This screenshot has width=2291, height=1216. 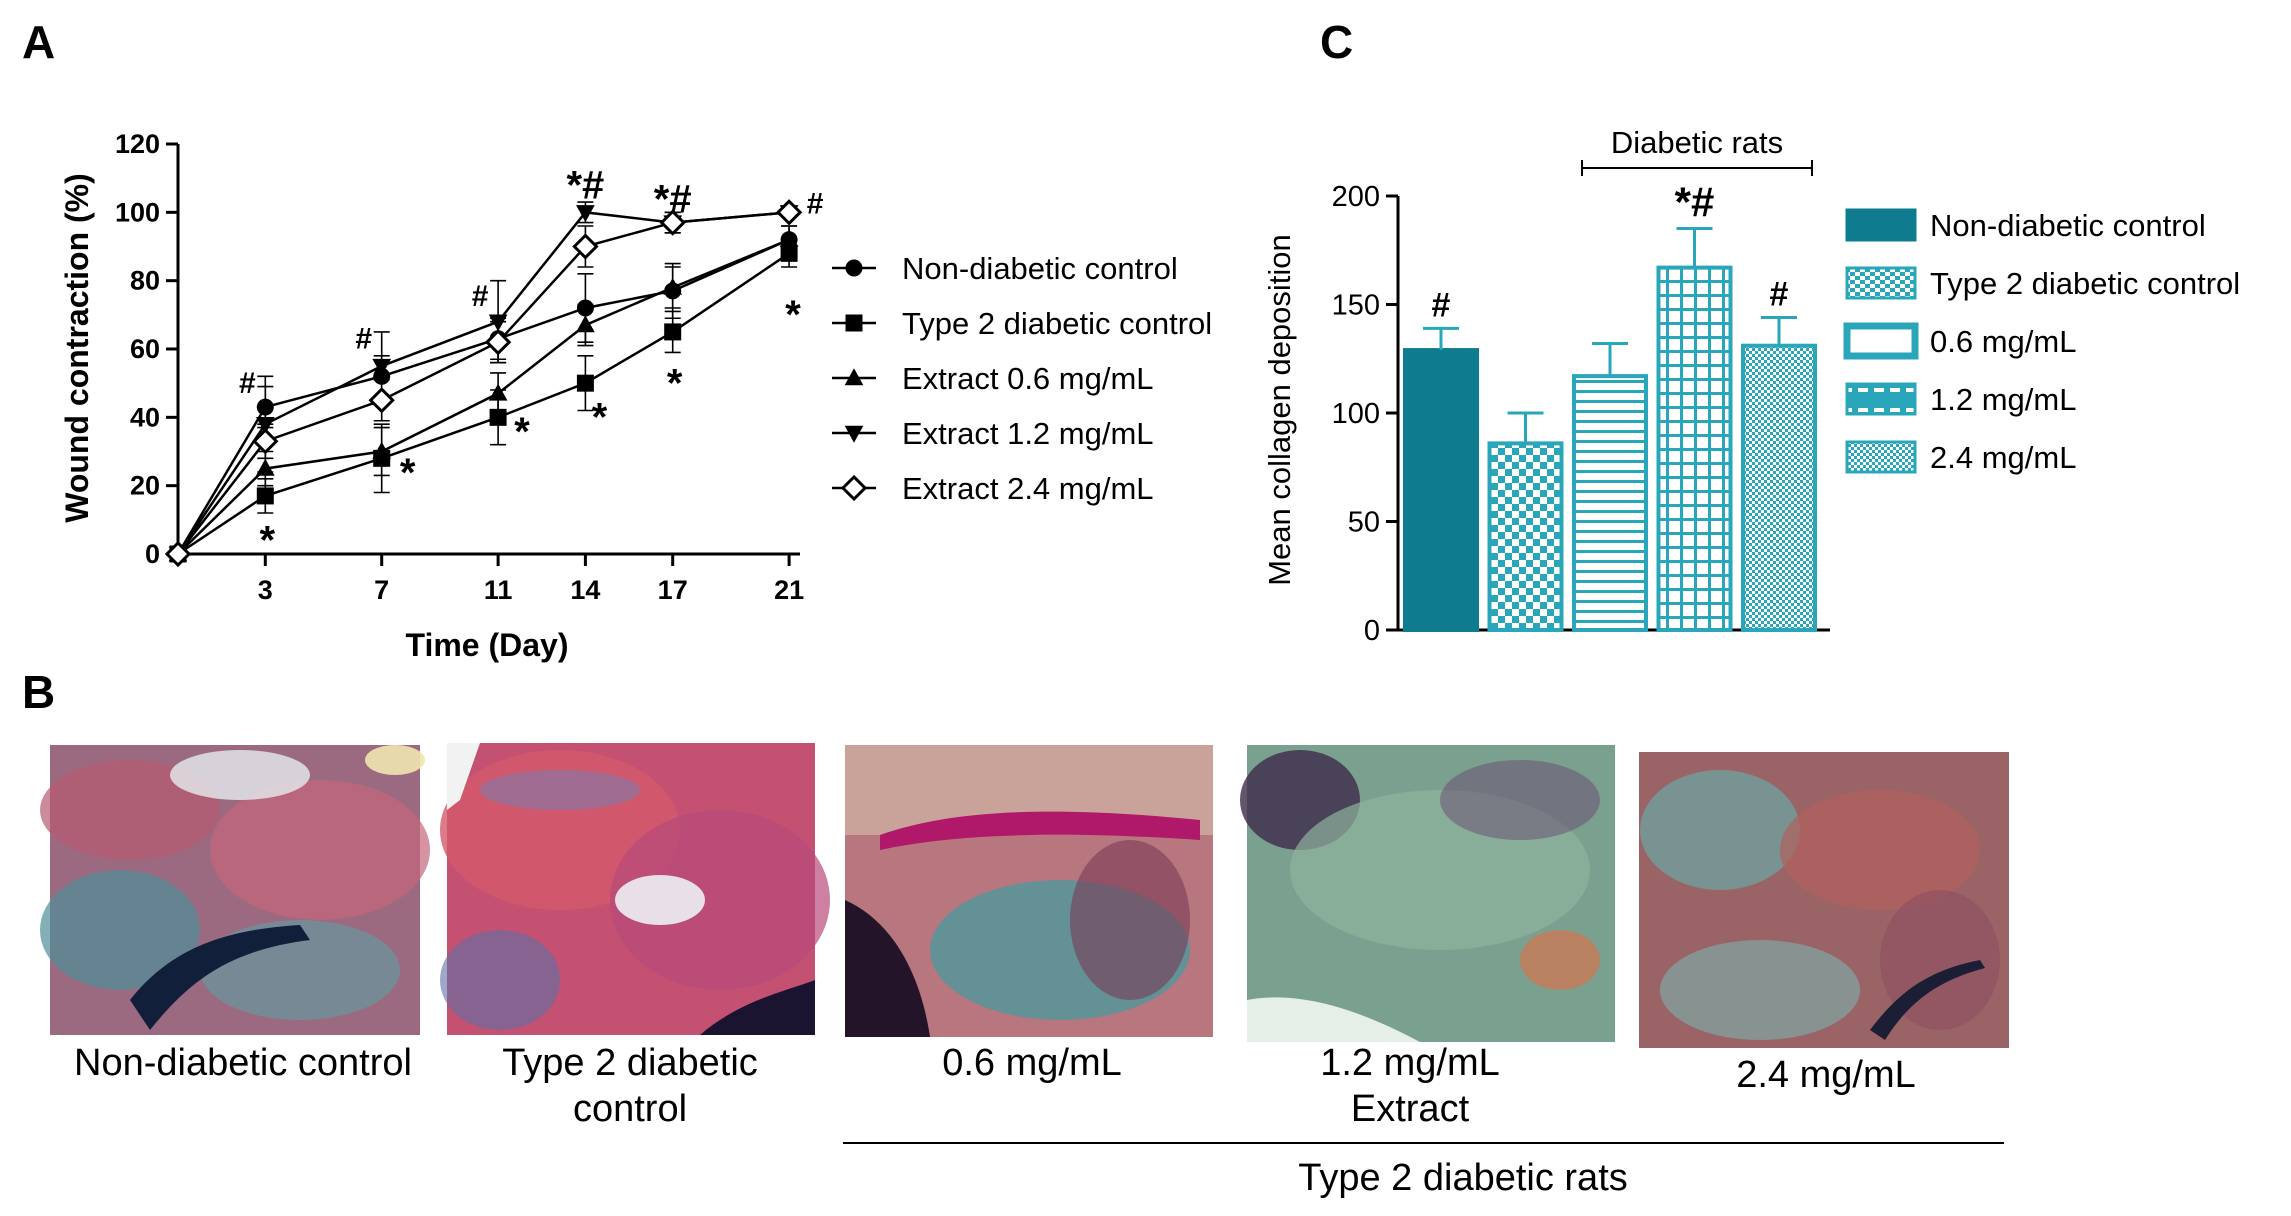 I want to click on annotation-0: #, so click(x=247, y=383).